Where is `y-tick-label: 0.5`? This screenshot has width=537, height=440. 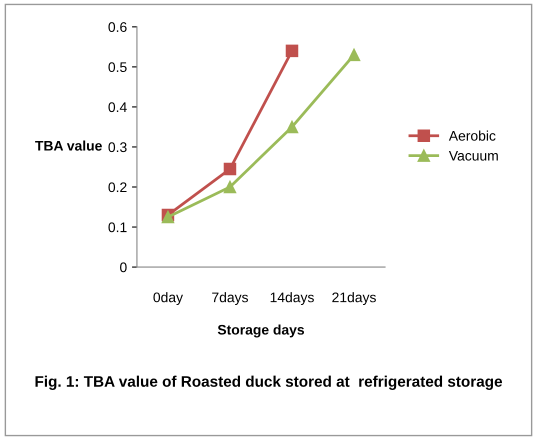
y-tick-label: 0.5 is located at coordinates (117, 67).